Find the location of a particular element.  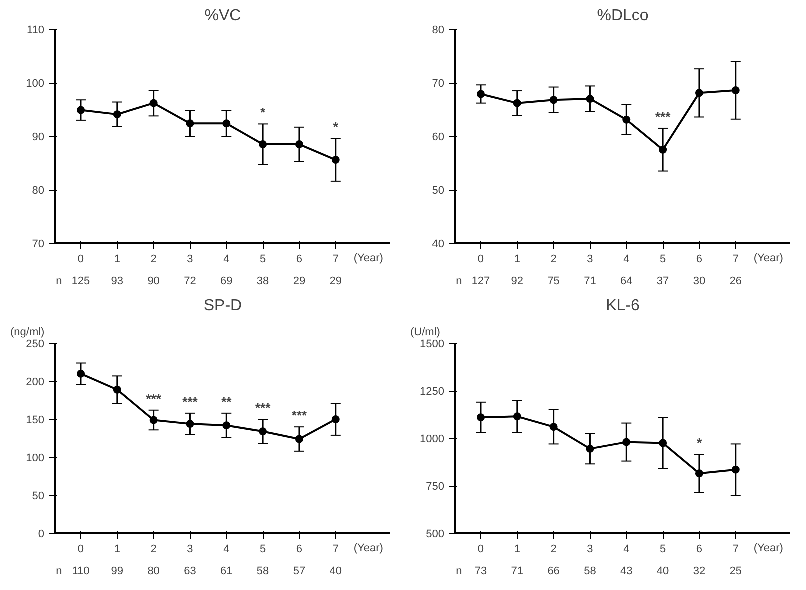

chart-title: KL-6 is located at coordinates (623, 306).